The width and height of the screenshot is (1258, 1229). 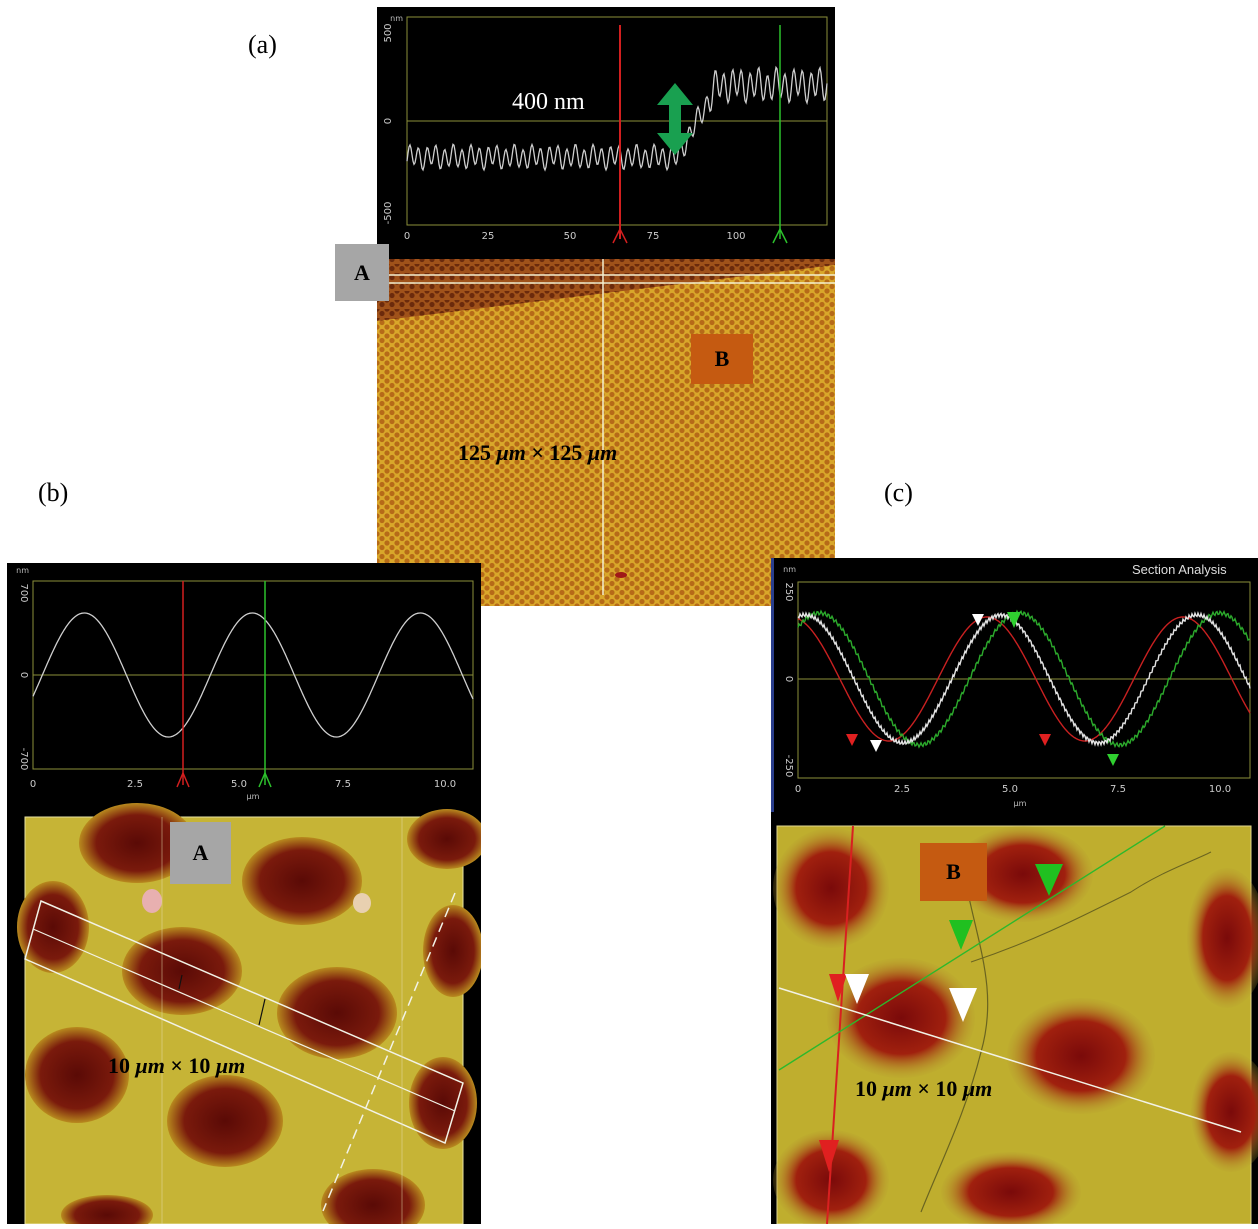 I want to click on scan-size-c: 10 μm × 10 μm, so click(x=923, y=1089).